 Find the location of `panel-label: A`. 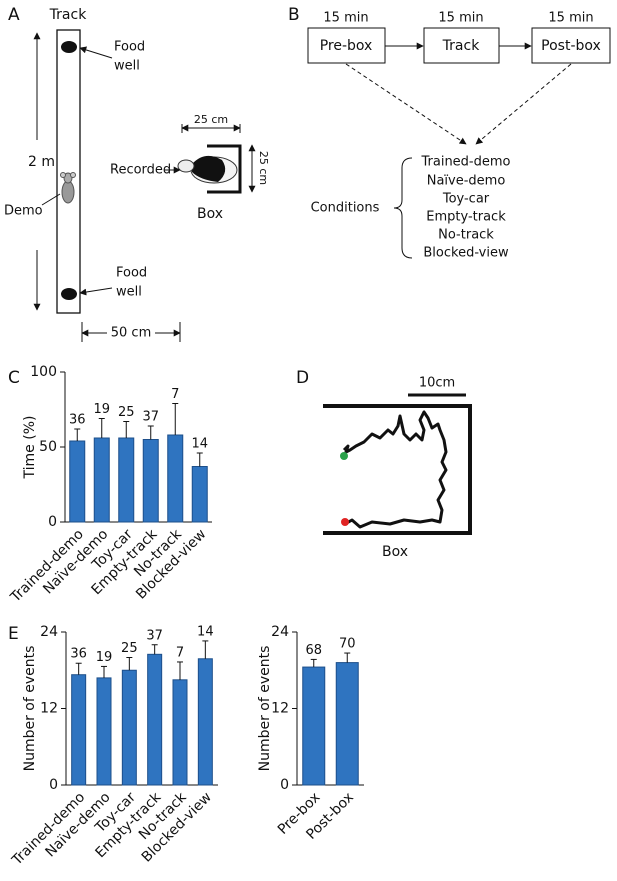

panel-label: A is located at coordinates (14, 15).